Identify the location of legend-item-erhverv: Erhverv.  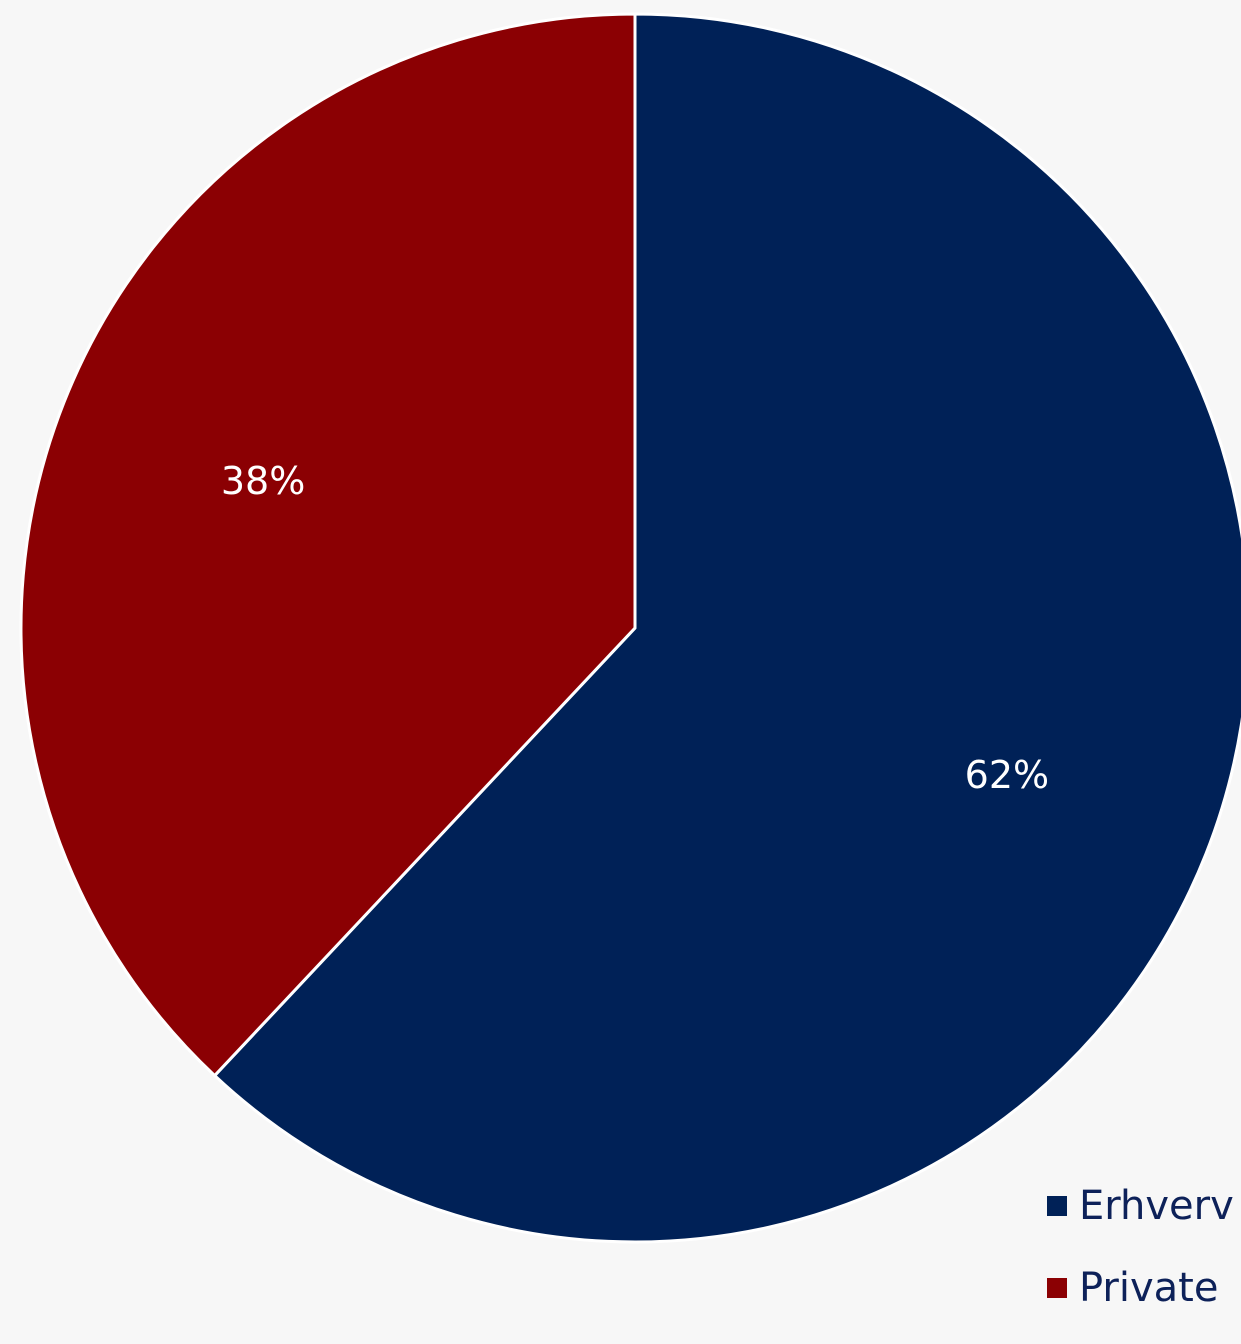
(1144, 1206).